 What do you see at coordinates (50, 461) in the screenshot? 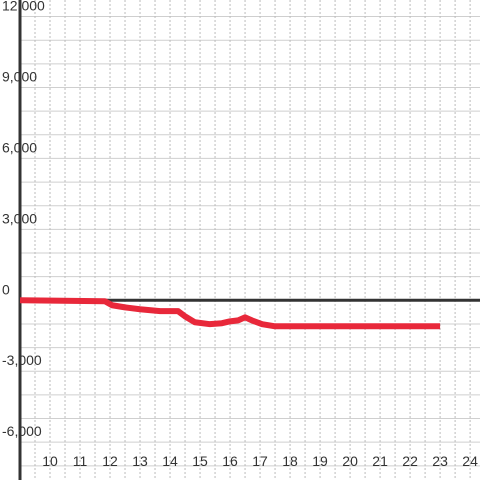
I see `x-tick-label: 10` at bounding box center [50, 461].